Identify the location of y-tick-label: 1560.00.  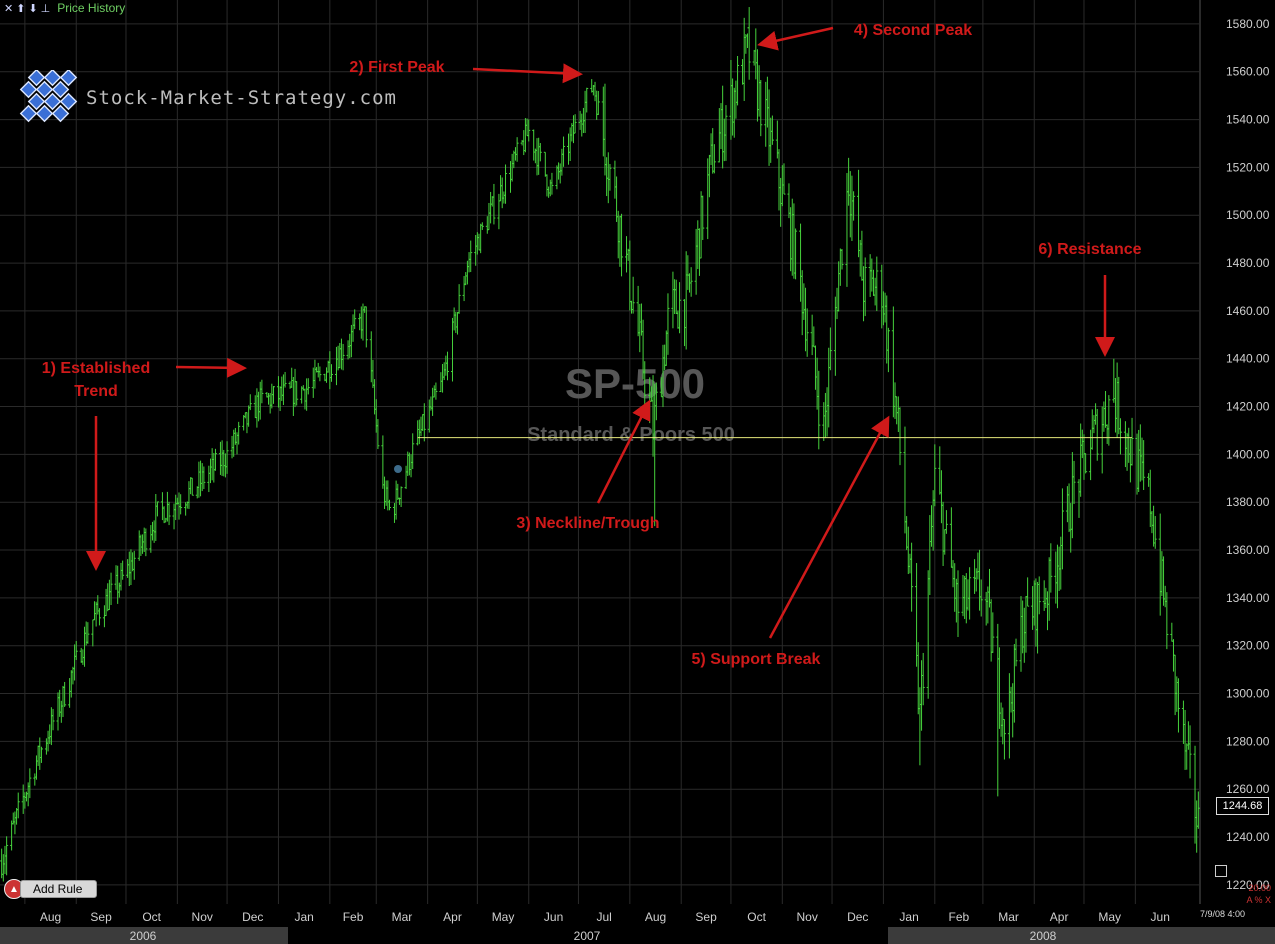
(1248, 72).